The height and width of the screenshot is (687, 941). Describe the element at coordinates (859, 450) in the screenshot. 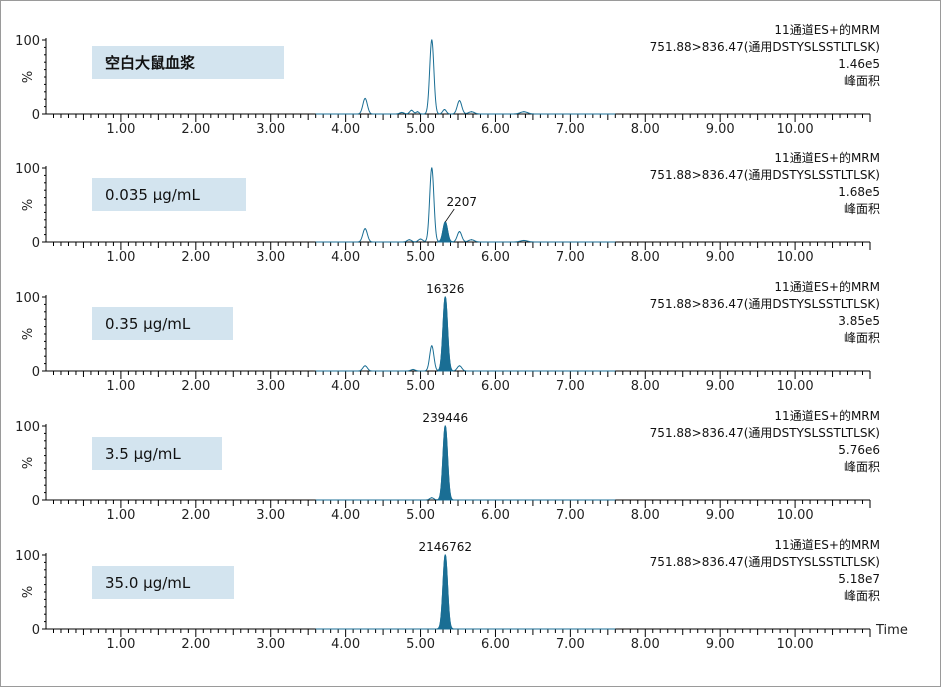

I see `max-intensity-label: 5.76e6` at that location.